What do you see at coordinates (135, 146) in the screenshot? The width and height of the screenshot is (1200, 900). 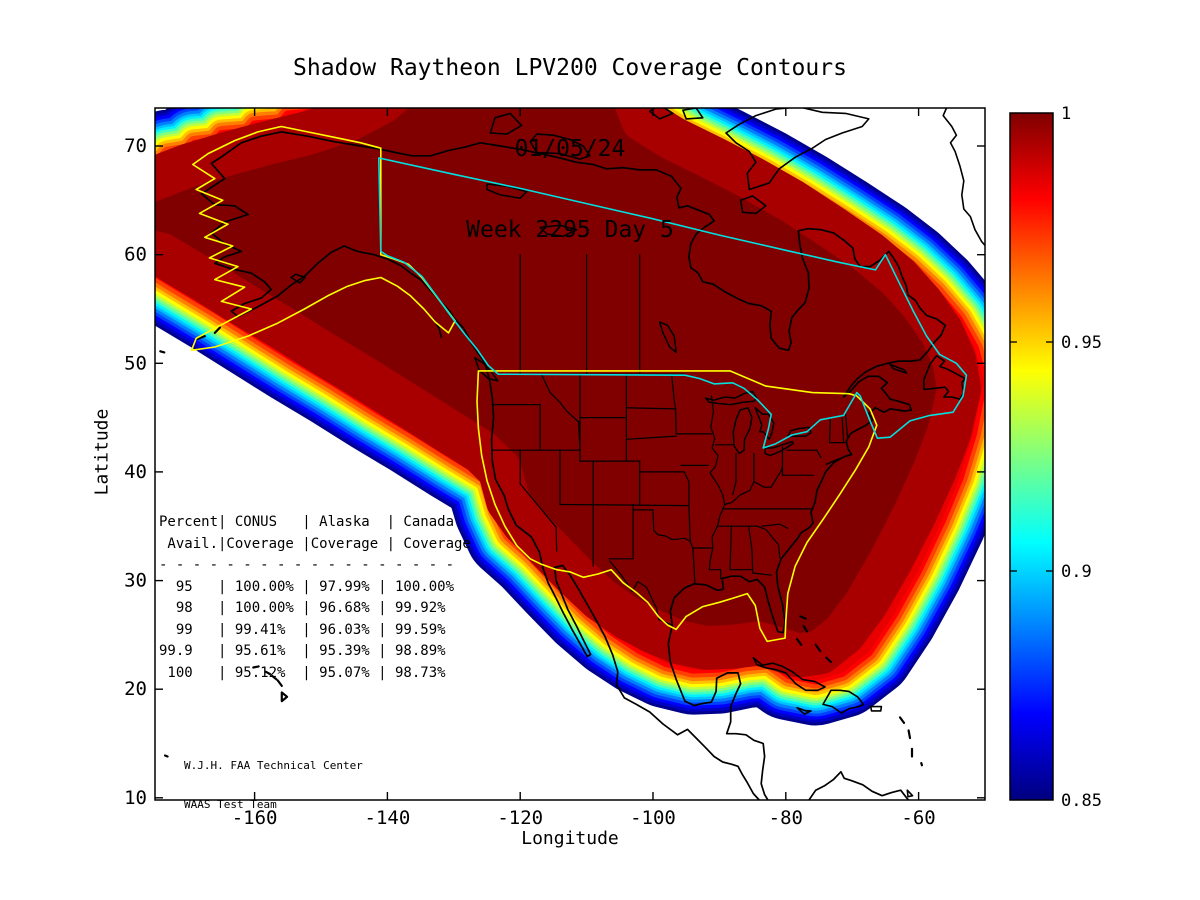 I see `y-tick-label: 70` at bounding box center [135, 146].